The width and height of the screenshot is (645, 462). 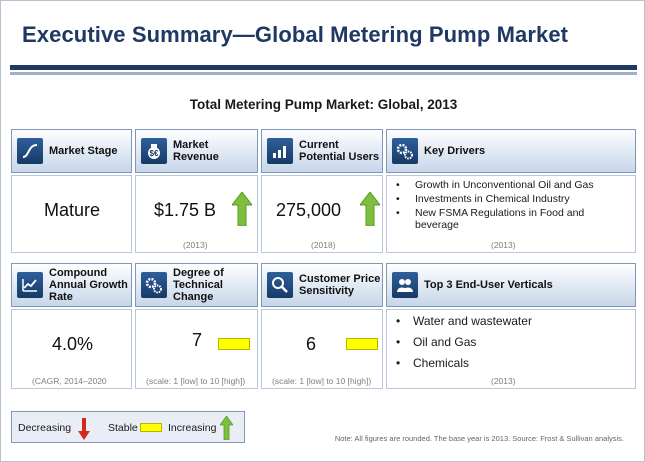 What do you see at coordinates (503, 245) in the screenshot?
I see `key-drivers-note: (2013)` at bounding box center [503, 245].